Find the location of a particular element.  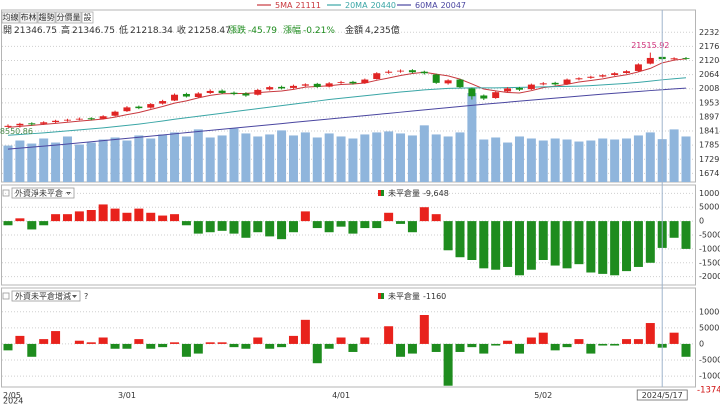

legend-entry: 60MA 20047 is located at coordinates (440, 5).